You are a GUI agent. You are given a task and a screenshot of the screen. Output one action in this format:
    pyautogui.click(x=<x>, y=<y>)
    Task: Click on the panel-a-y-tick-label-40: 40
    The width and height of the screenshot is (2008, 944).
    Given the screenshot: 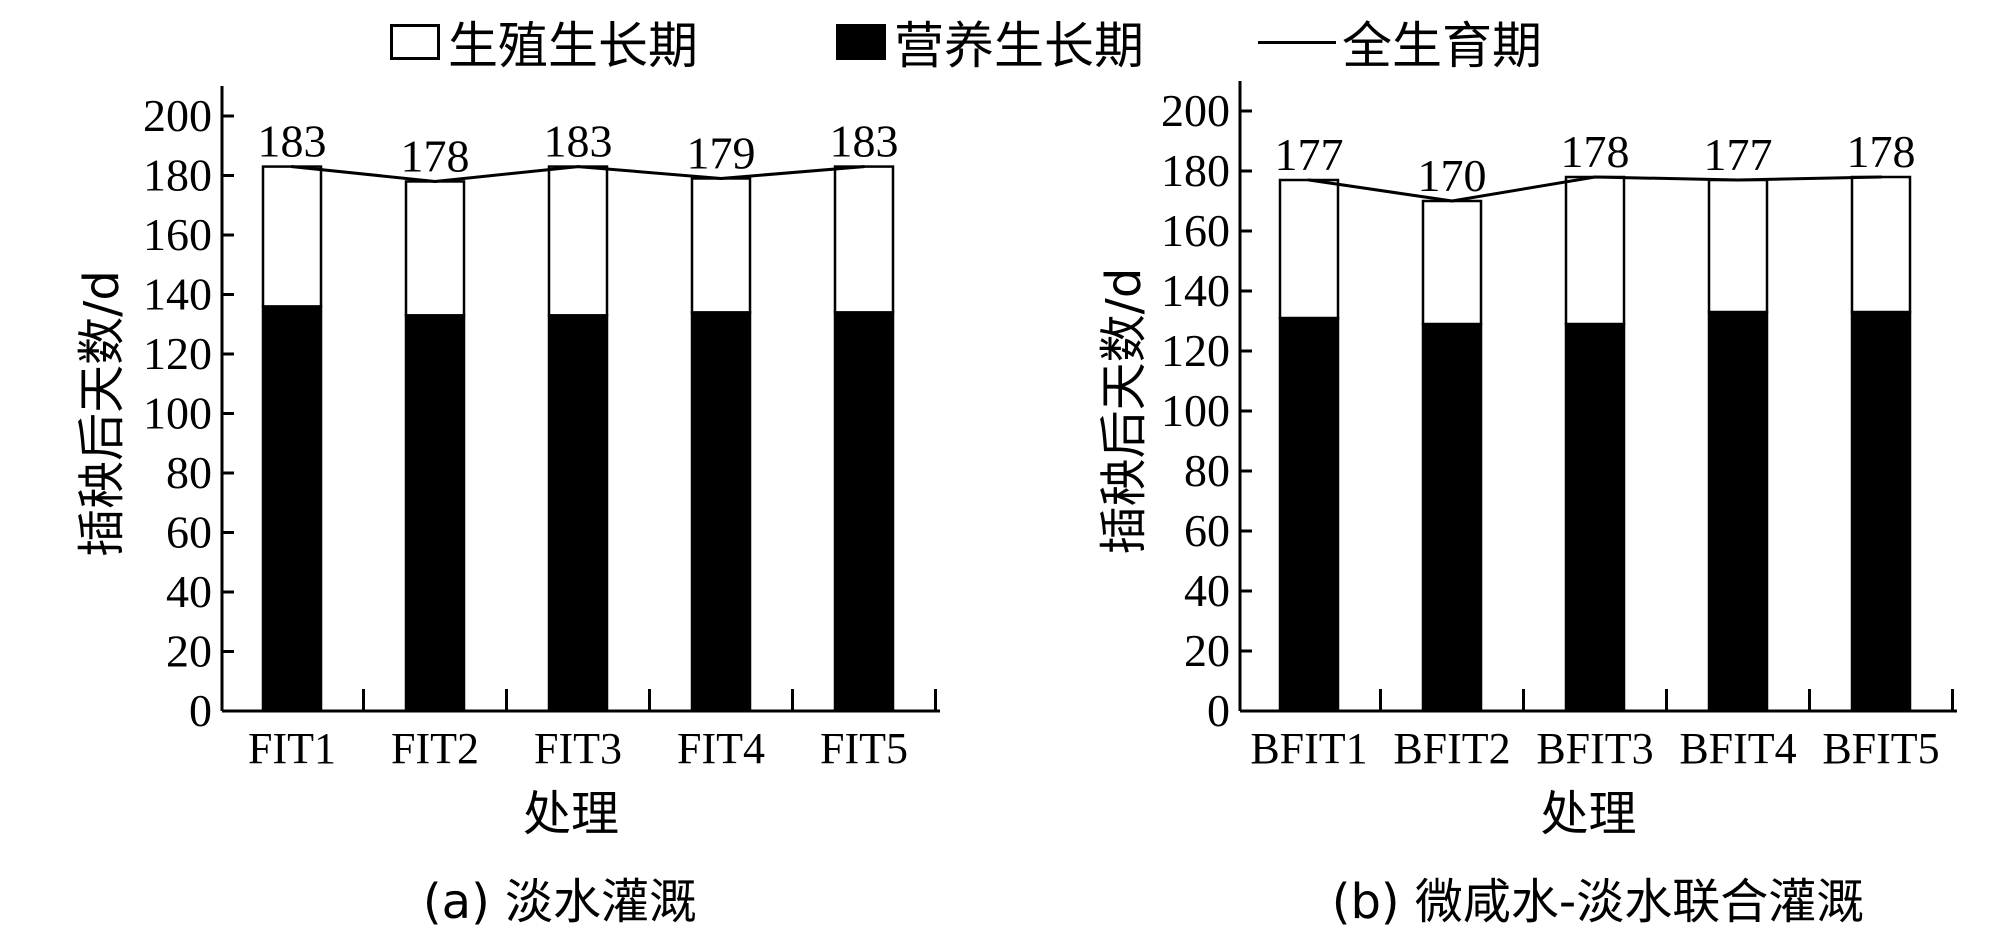 What is the action you would take?
    pyautogui.click(x=189, y=591)
    